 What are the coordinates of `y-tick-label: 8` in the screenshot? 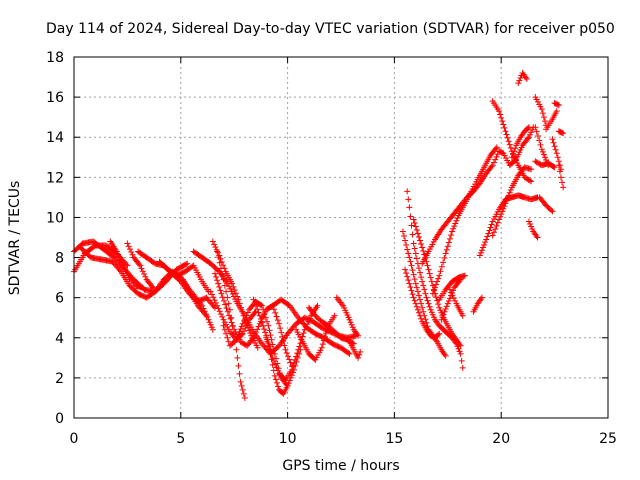 It's located at (59, 259).